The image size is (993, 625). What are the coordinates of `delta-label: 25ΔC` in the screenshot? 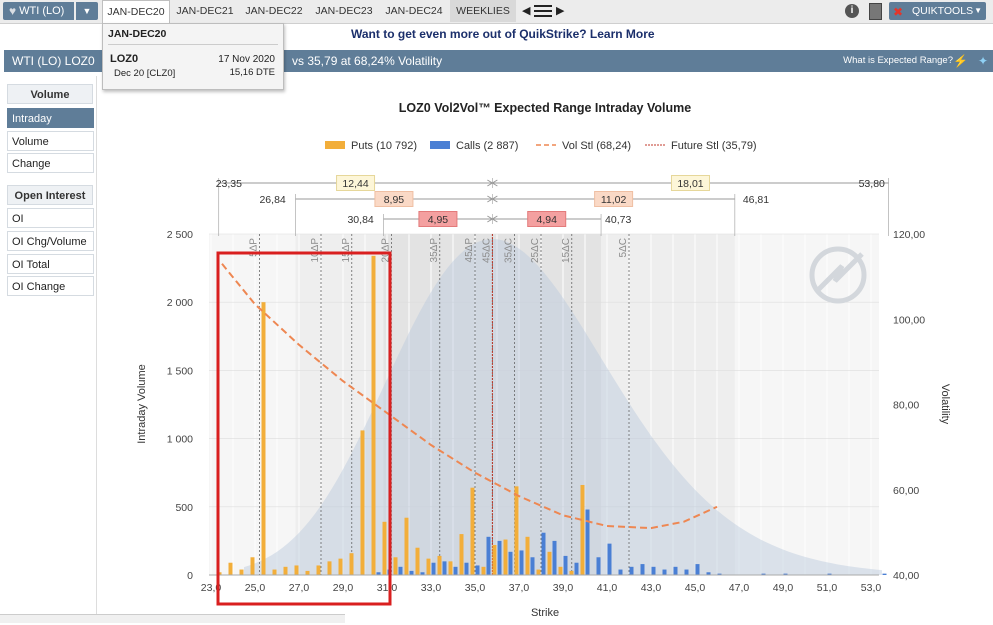 It's located at (535, 250).